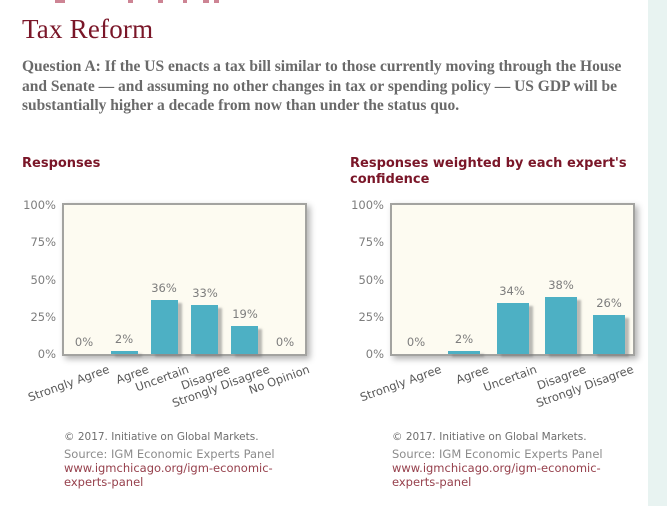 The height and width of the screenshot is (506, 667). I want to click on bar-value-label: 26%, so click(609, 303).